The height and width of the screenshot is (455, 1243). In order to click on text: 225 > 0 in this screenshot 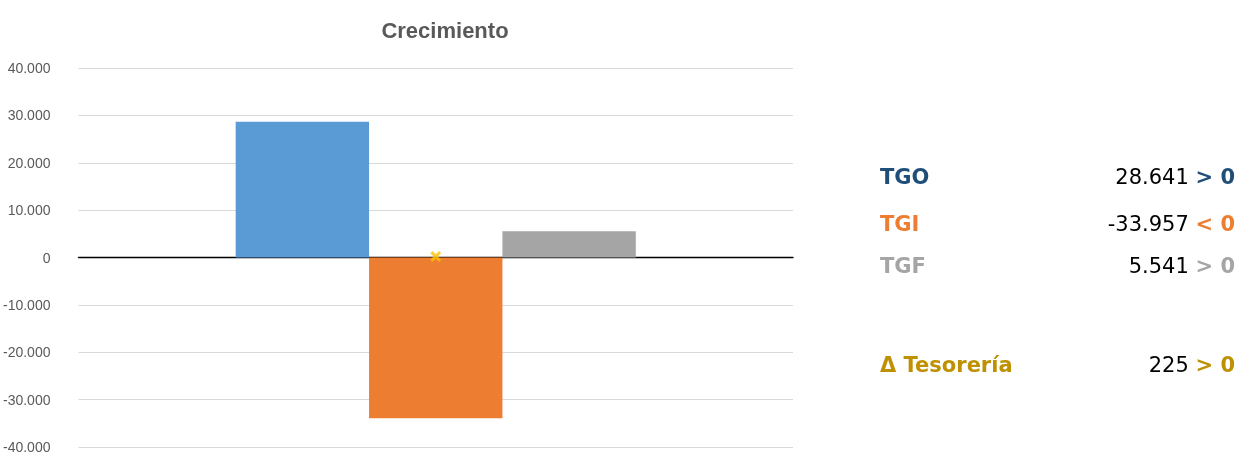, I will do `click(1191, 365)`.